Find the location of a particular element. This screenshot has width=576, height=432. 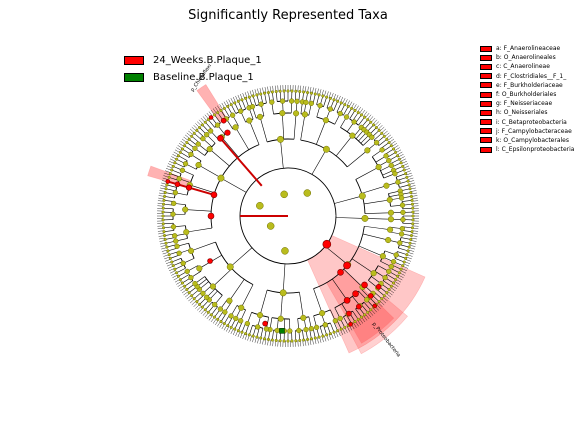

taxa-legend-label: i: C_Betaproteobacteria is located at coordinates (531, 122).